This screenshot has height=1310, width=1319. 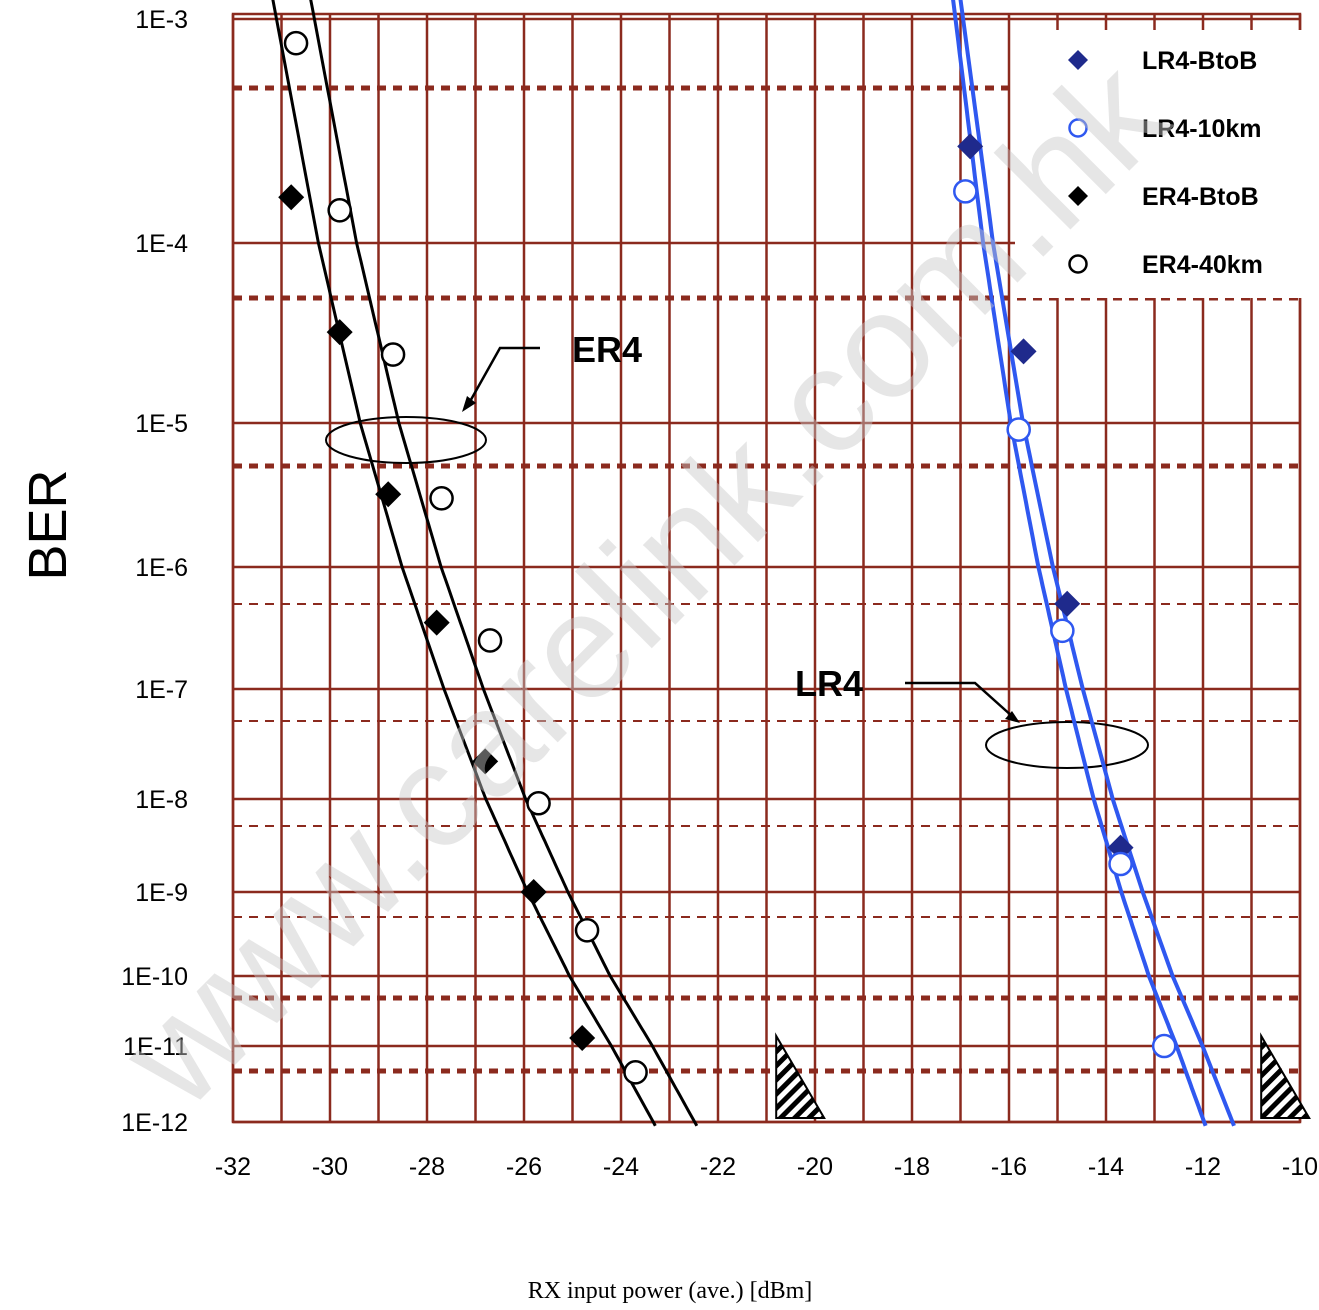 I want to click on y-tick-label: 1E-11, so click(x=155, y=1047).